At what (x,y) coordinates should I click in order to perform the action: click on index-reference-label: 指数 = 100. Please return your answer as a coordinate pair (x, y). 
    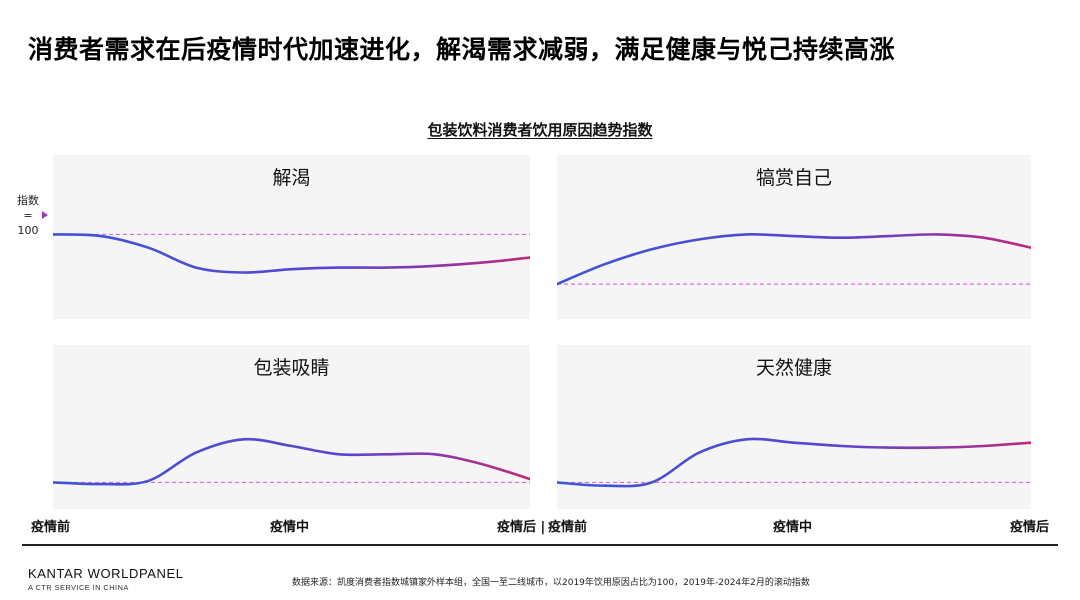
    Looking at the image, I should click on (28, 215).